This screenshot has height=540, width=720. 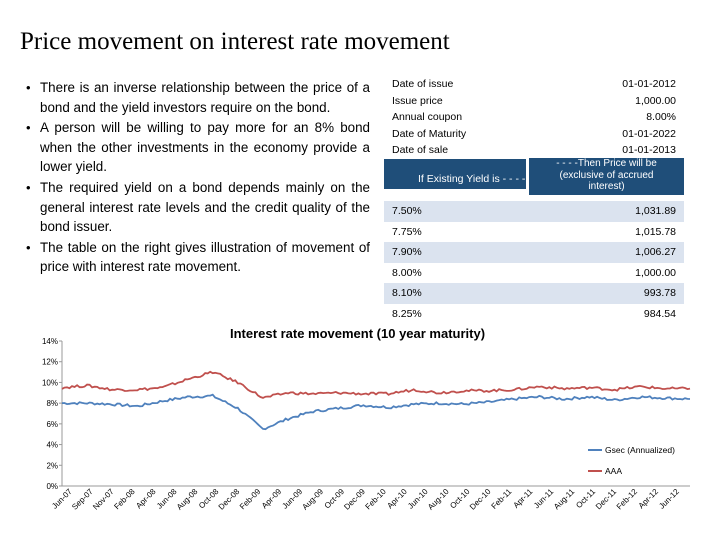 What do you see at coordinates (420, 150) in the screenshot?
I see `detail-label: Date of sale` at bounding box center [420, 150].